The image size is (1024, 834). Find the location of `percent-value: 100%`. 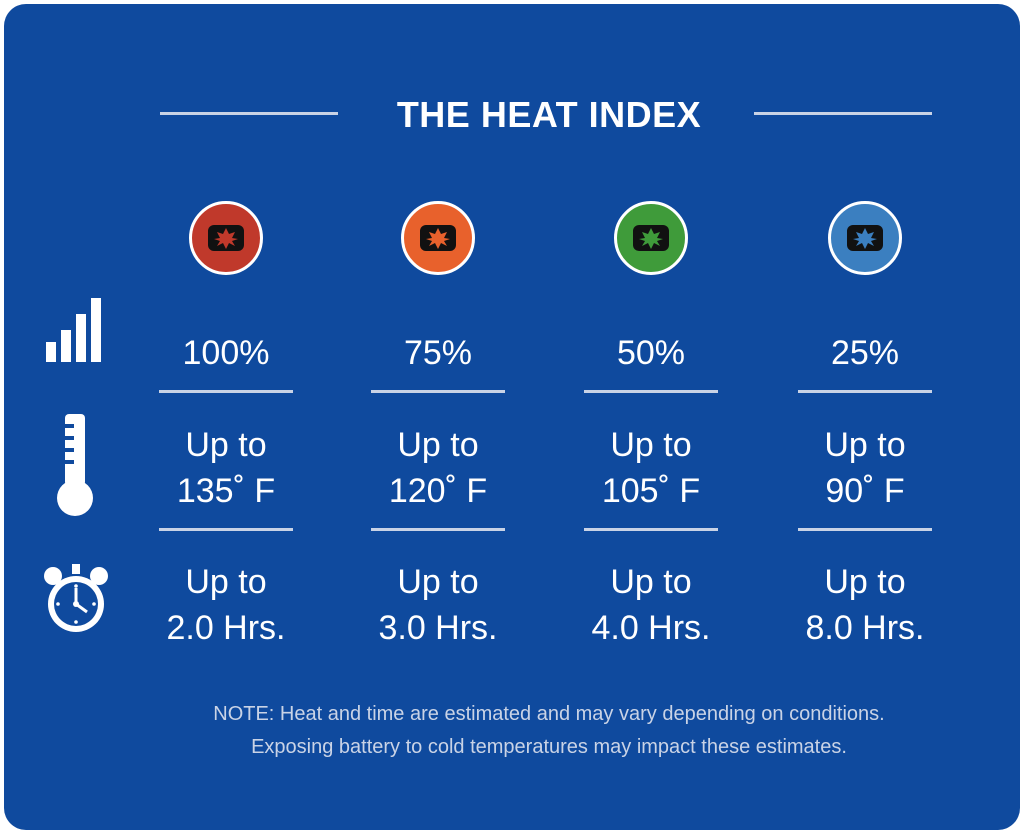

percent-value: 100% is located at coordinates (226, 353).